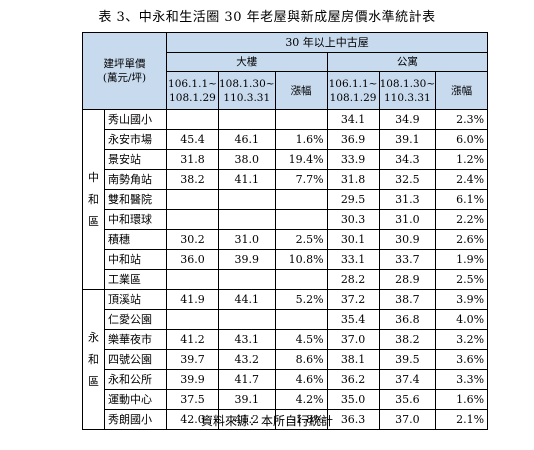 This screenshot has width=534, height=450. I want to click on apartment-price-period2: 31.0, so click(407, 219).